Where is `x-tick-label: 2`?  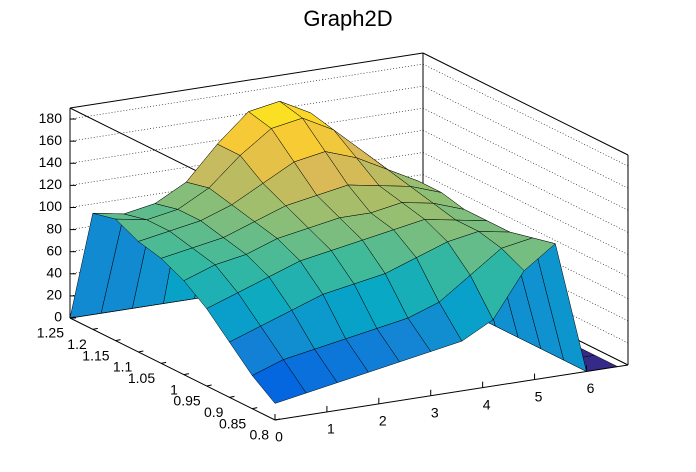
x-tick-label: 2 is located at coordinates (383, 421).